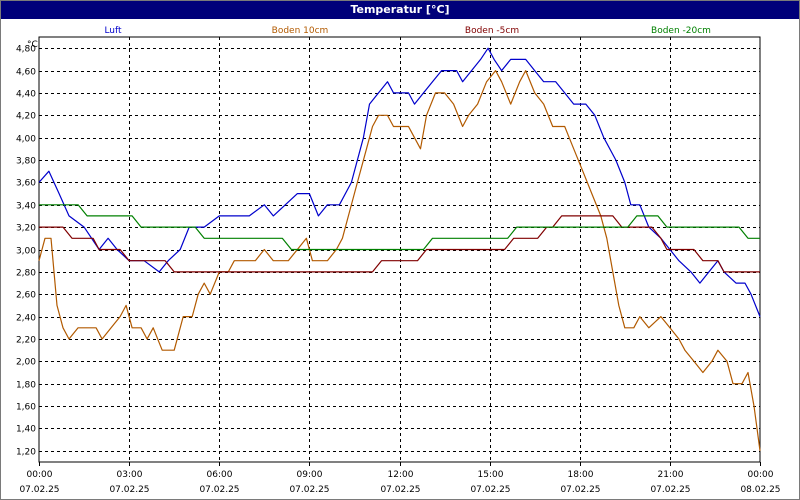  Describe the element at coordinates (26, 386) in the screenshot. I see `y-tick-label: 1,80` at that location.